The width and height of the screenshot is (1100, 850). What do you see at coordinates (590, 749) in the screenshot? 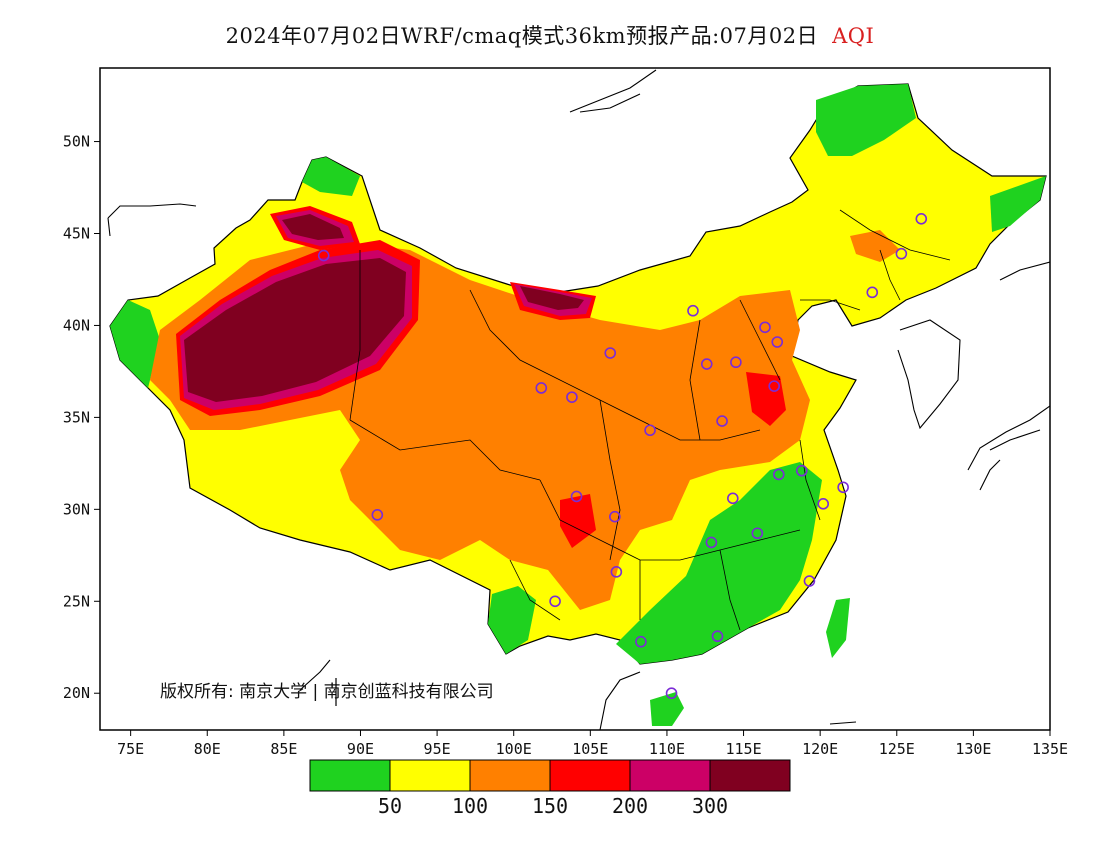
I see `x-tick-label: 105E` at bounding box center [590, 749].